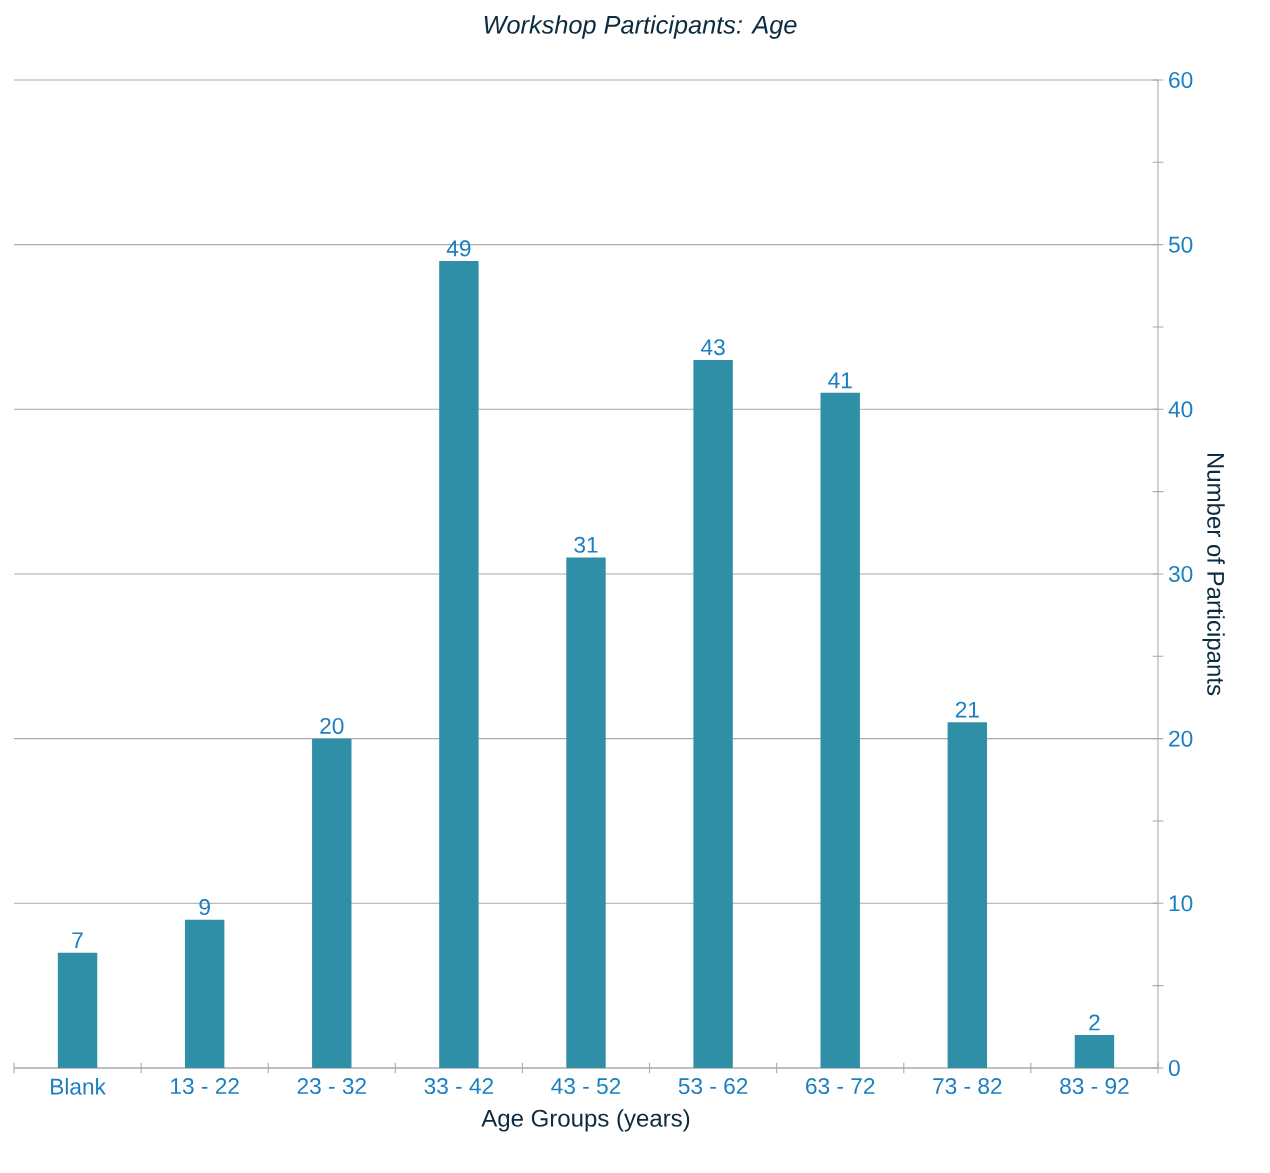  What do you see at coordinates (1181, 80) in the screenshot?
I see `y-tick-label: 60` at bounding box center [1181, 80].